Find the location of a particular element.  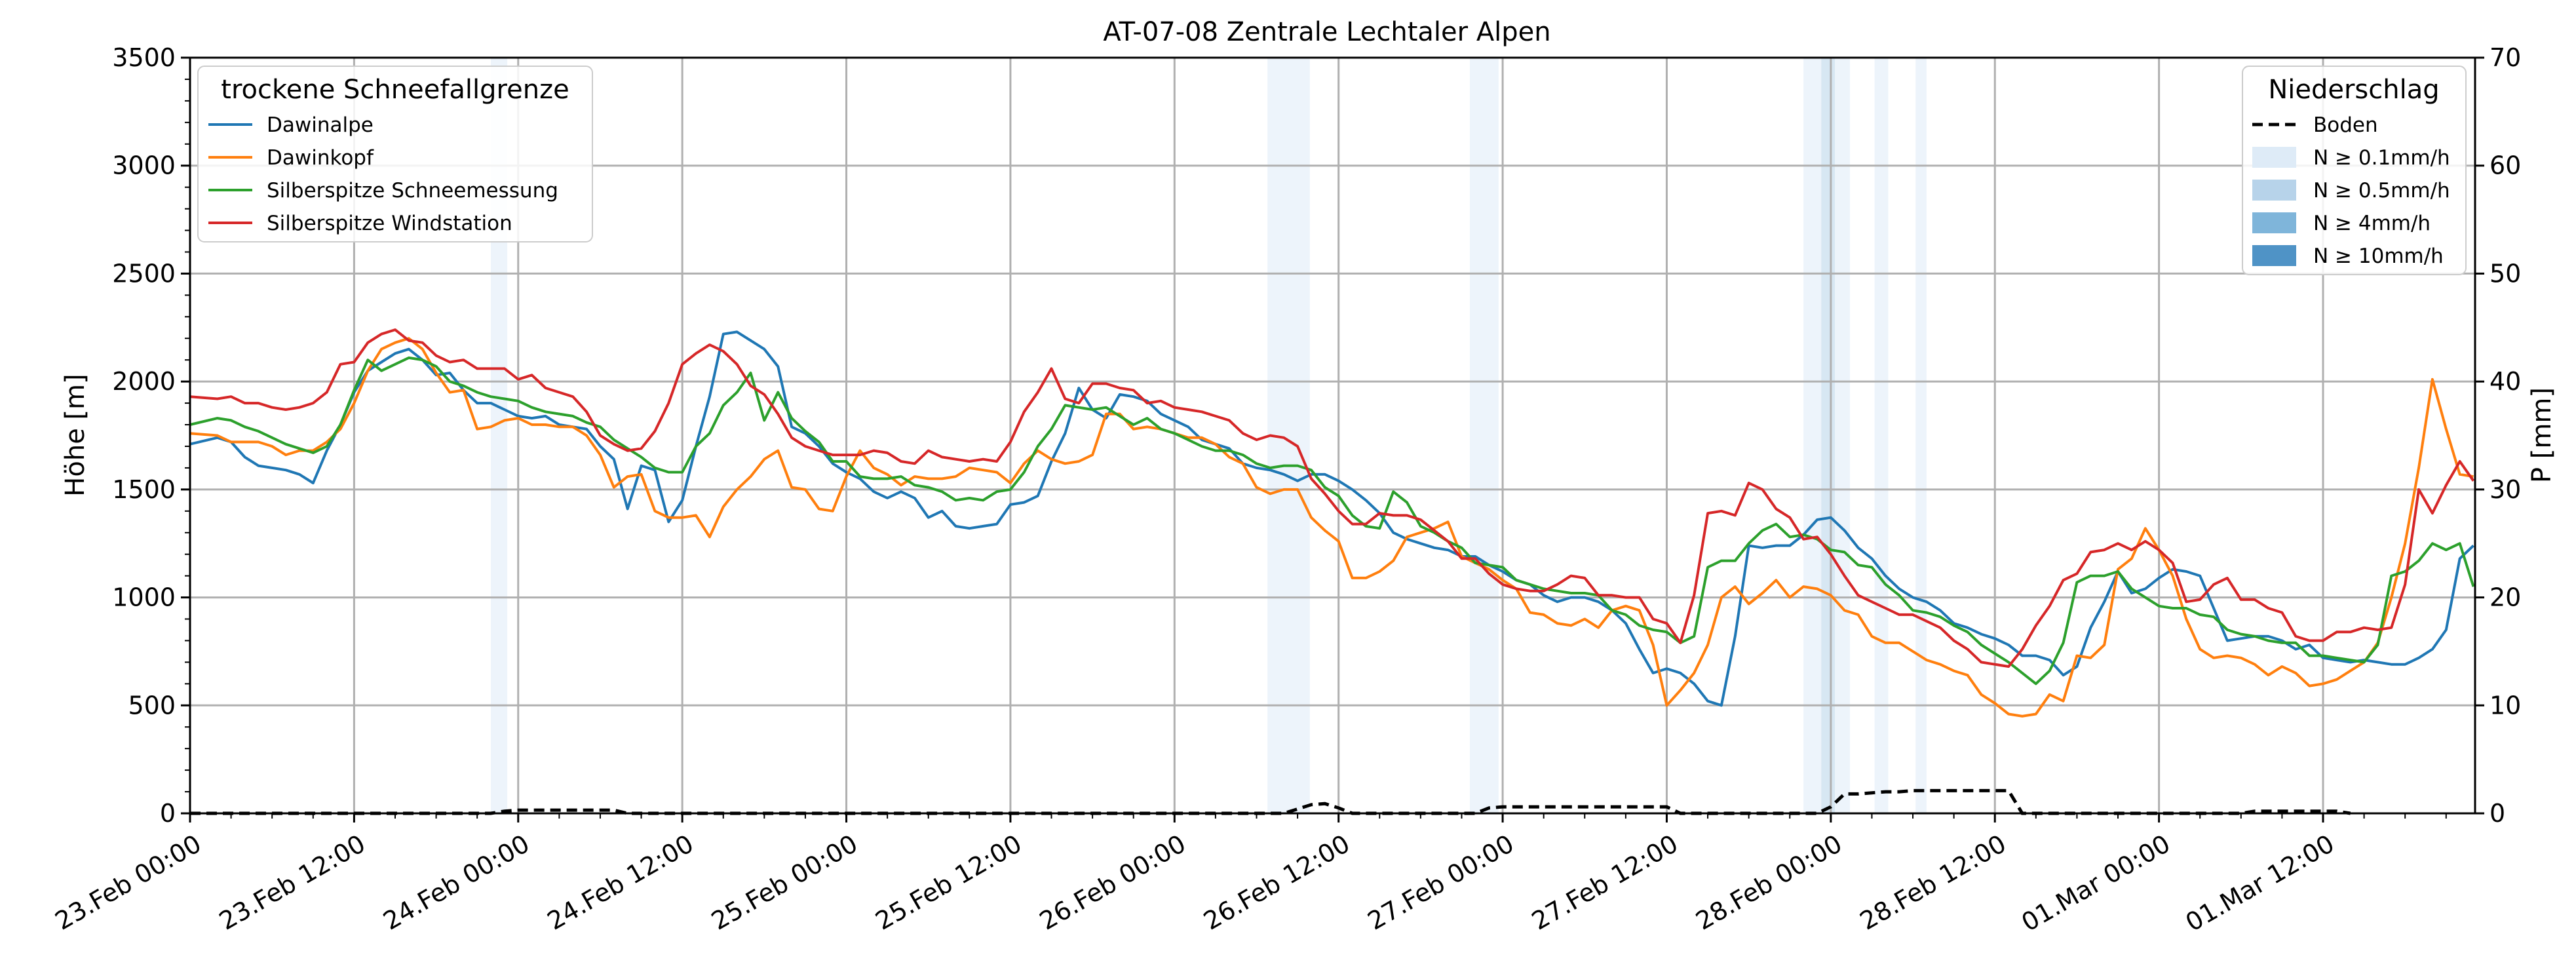

legend-right-label-1: N ≥ 0.1mm/h is located at coordinates (2381, 158).